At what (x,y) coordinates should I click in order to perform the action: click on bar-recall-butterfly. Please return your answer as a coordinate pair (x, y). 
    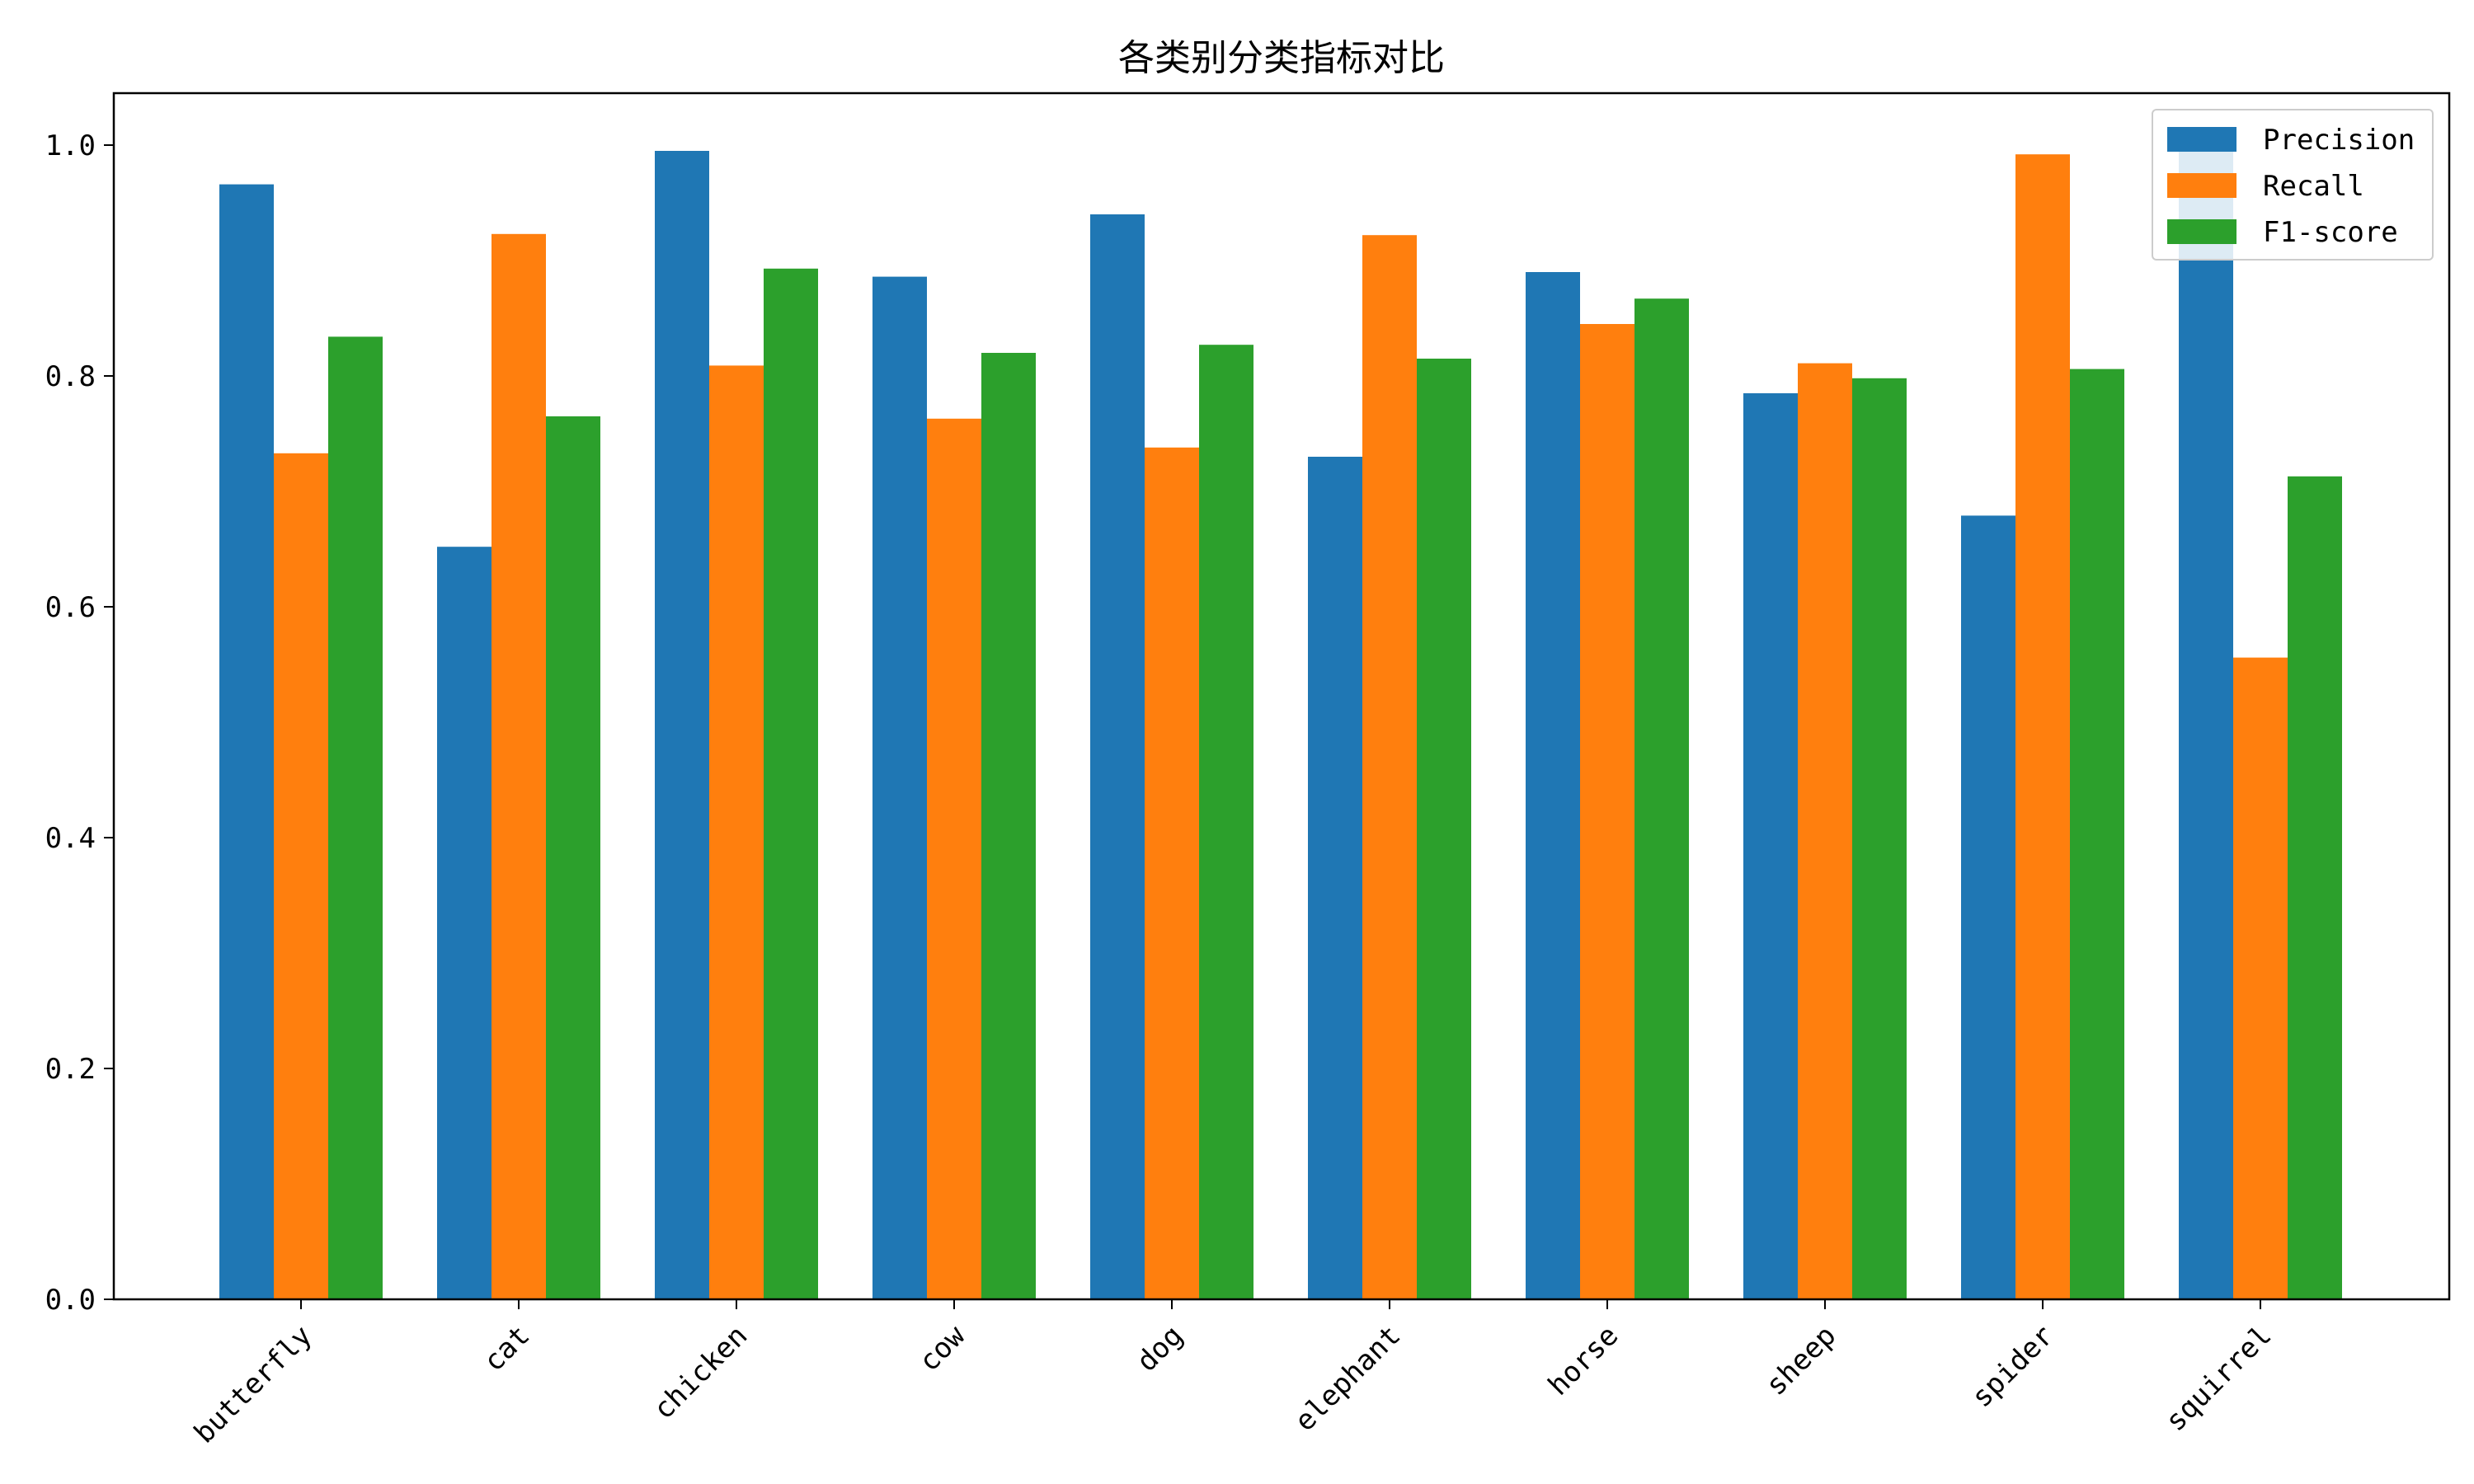
    Looking at the image, I should click on (301, 876).